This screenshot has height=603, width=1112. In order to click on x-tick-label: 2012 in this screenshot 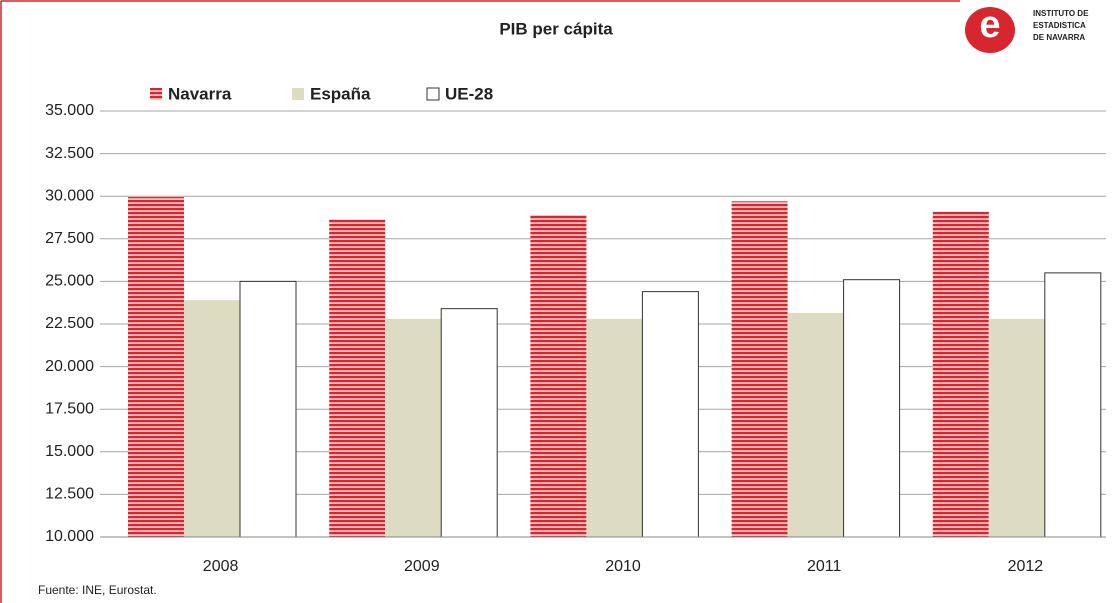, I will do `click(1026, 566)`.